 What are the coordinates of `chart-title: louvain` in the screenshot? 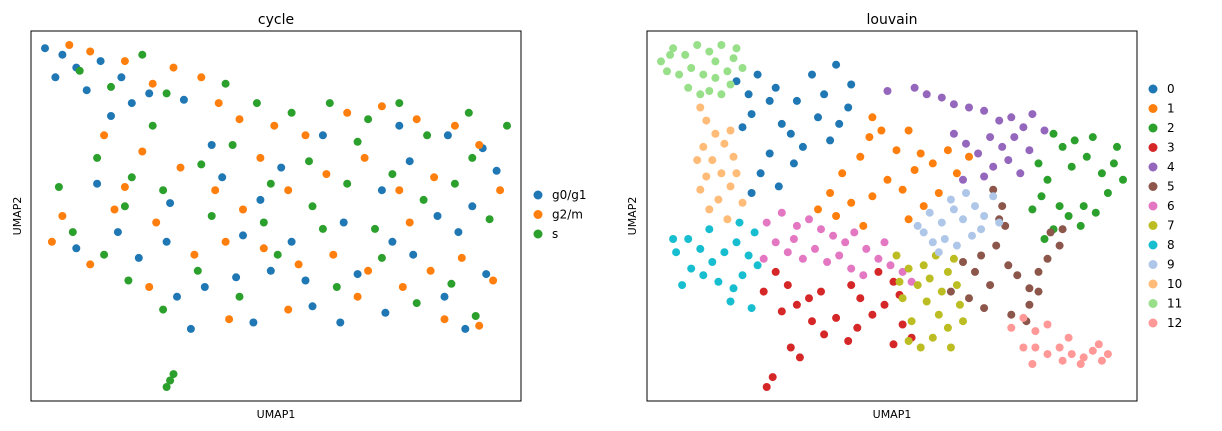 It's located at (892, 20).